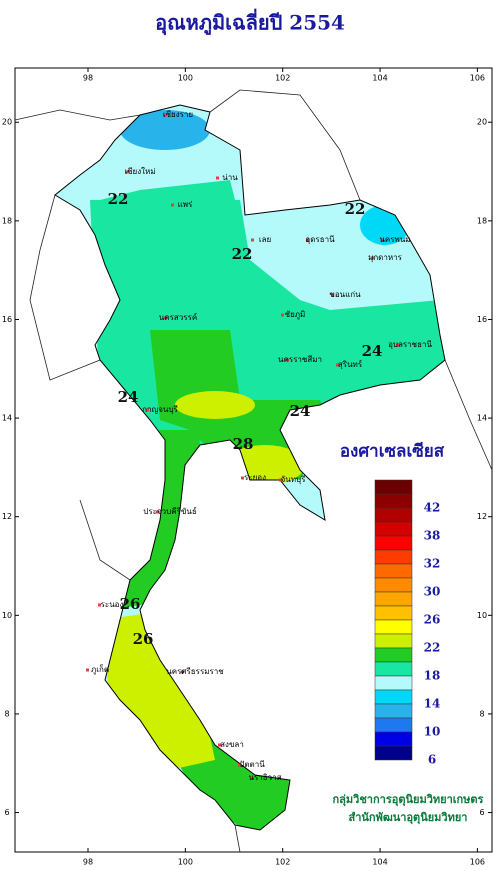  Describe the element at coordinates (250, 22) in the screenshot. I see `title: อุณหภูมิเฉลี่ยปี 2554` at that location.